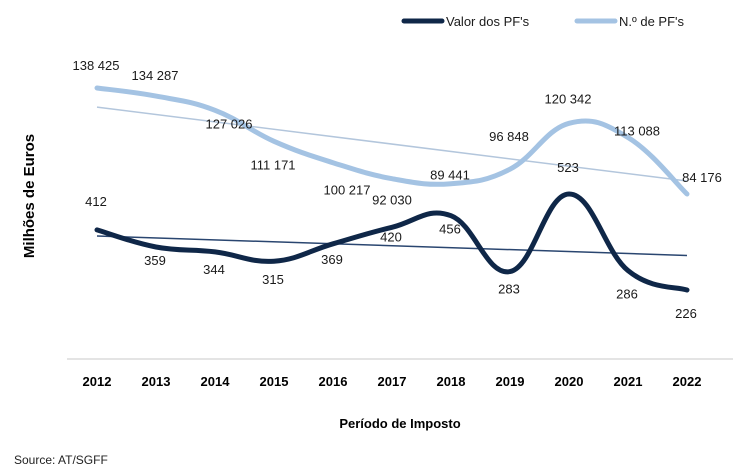 This screenshot has height=473, width=736. Describe the element at coordinates (451, 381) in the screenshot. I see `x-tick-label: 2018` at that location.